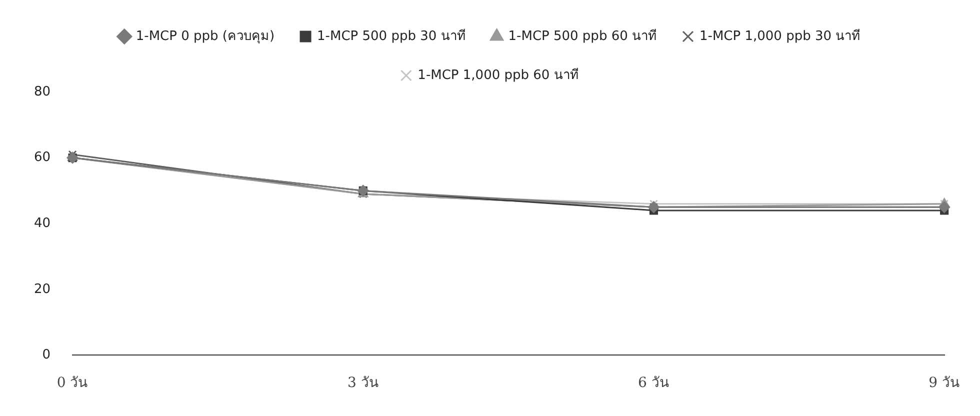 This screenshot has width=980, height=416. What do you see at coordinates (42, 158) in the screenshot?
I see `y-tick-label: 60` at bounding box center [42, 158].